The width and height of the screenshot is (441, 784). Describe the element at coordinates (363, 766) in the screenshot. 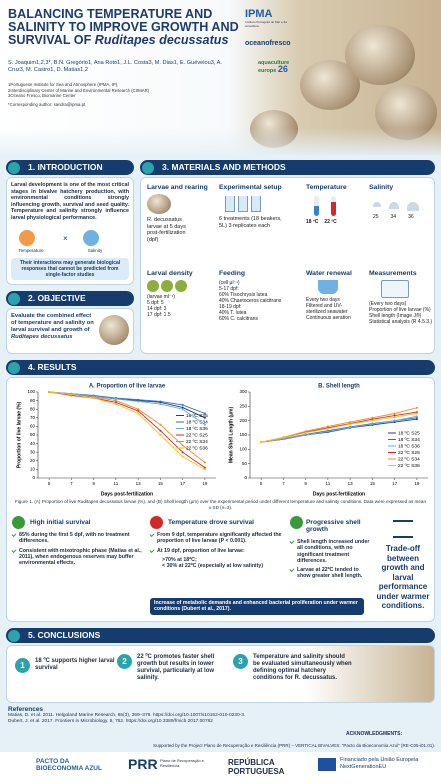

I see `logo-text: NextGenerationEU` at that location.